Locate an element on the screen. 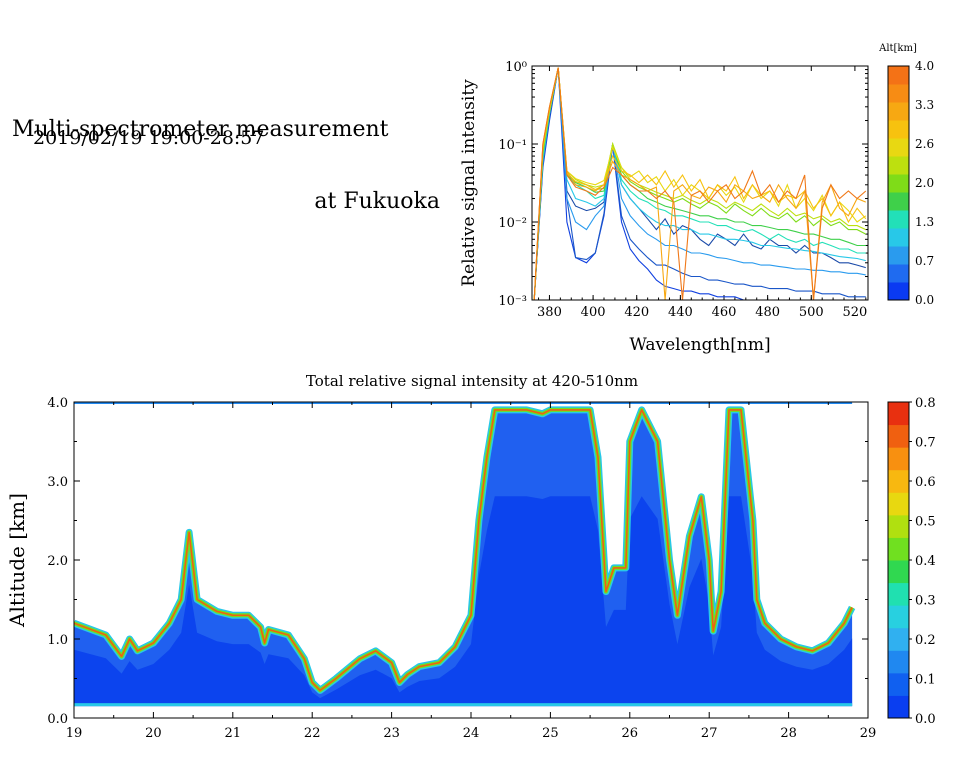 The width and height of the screenshot is (960, 770). intensity-colorbar-tick-label: 0.1 is located at coordinates (925, 680).